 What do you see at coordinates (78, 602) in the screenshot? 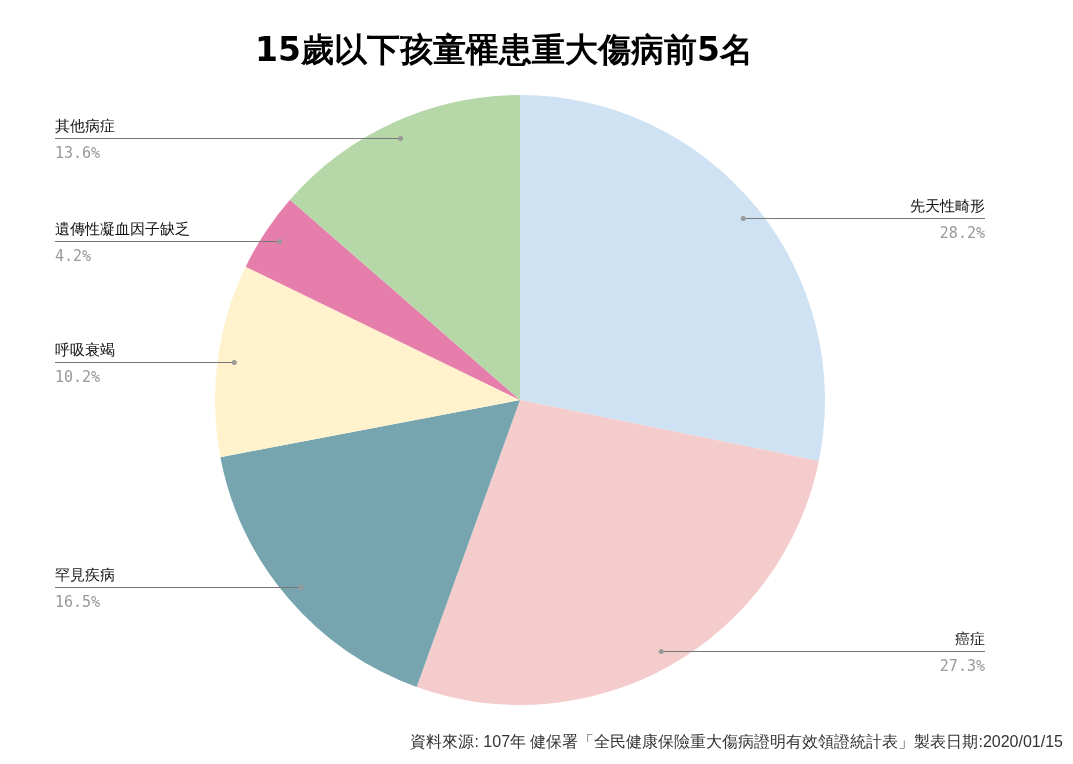
I see `data-label: 16.5%` at bounding box center [78, 602].